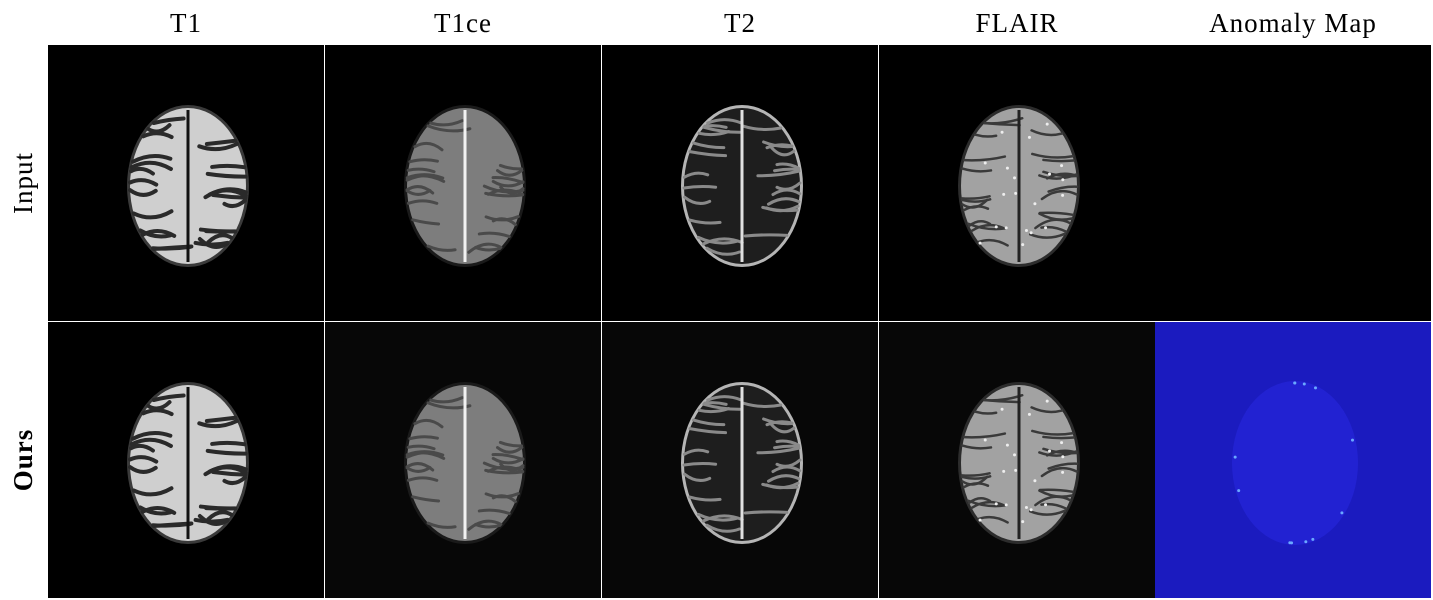 This screenshot has width=1433, height=600. Describe the element at coordinates (1016, 23) in the screenshot. I see `column-header: FLAIR` at that location.